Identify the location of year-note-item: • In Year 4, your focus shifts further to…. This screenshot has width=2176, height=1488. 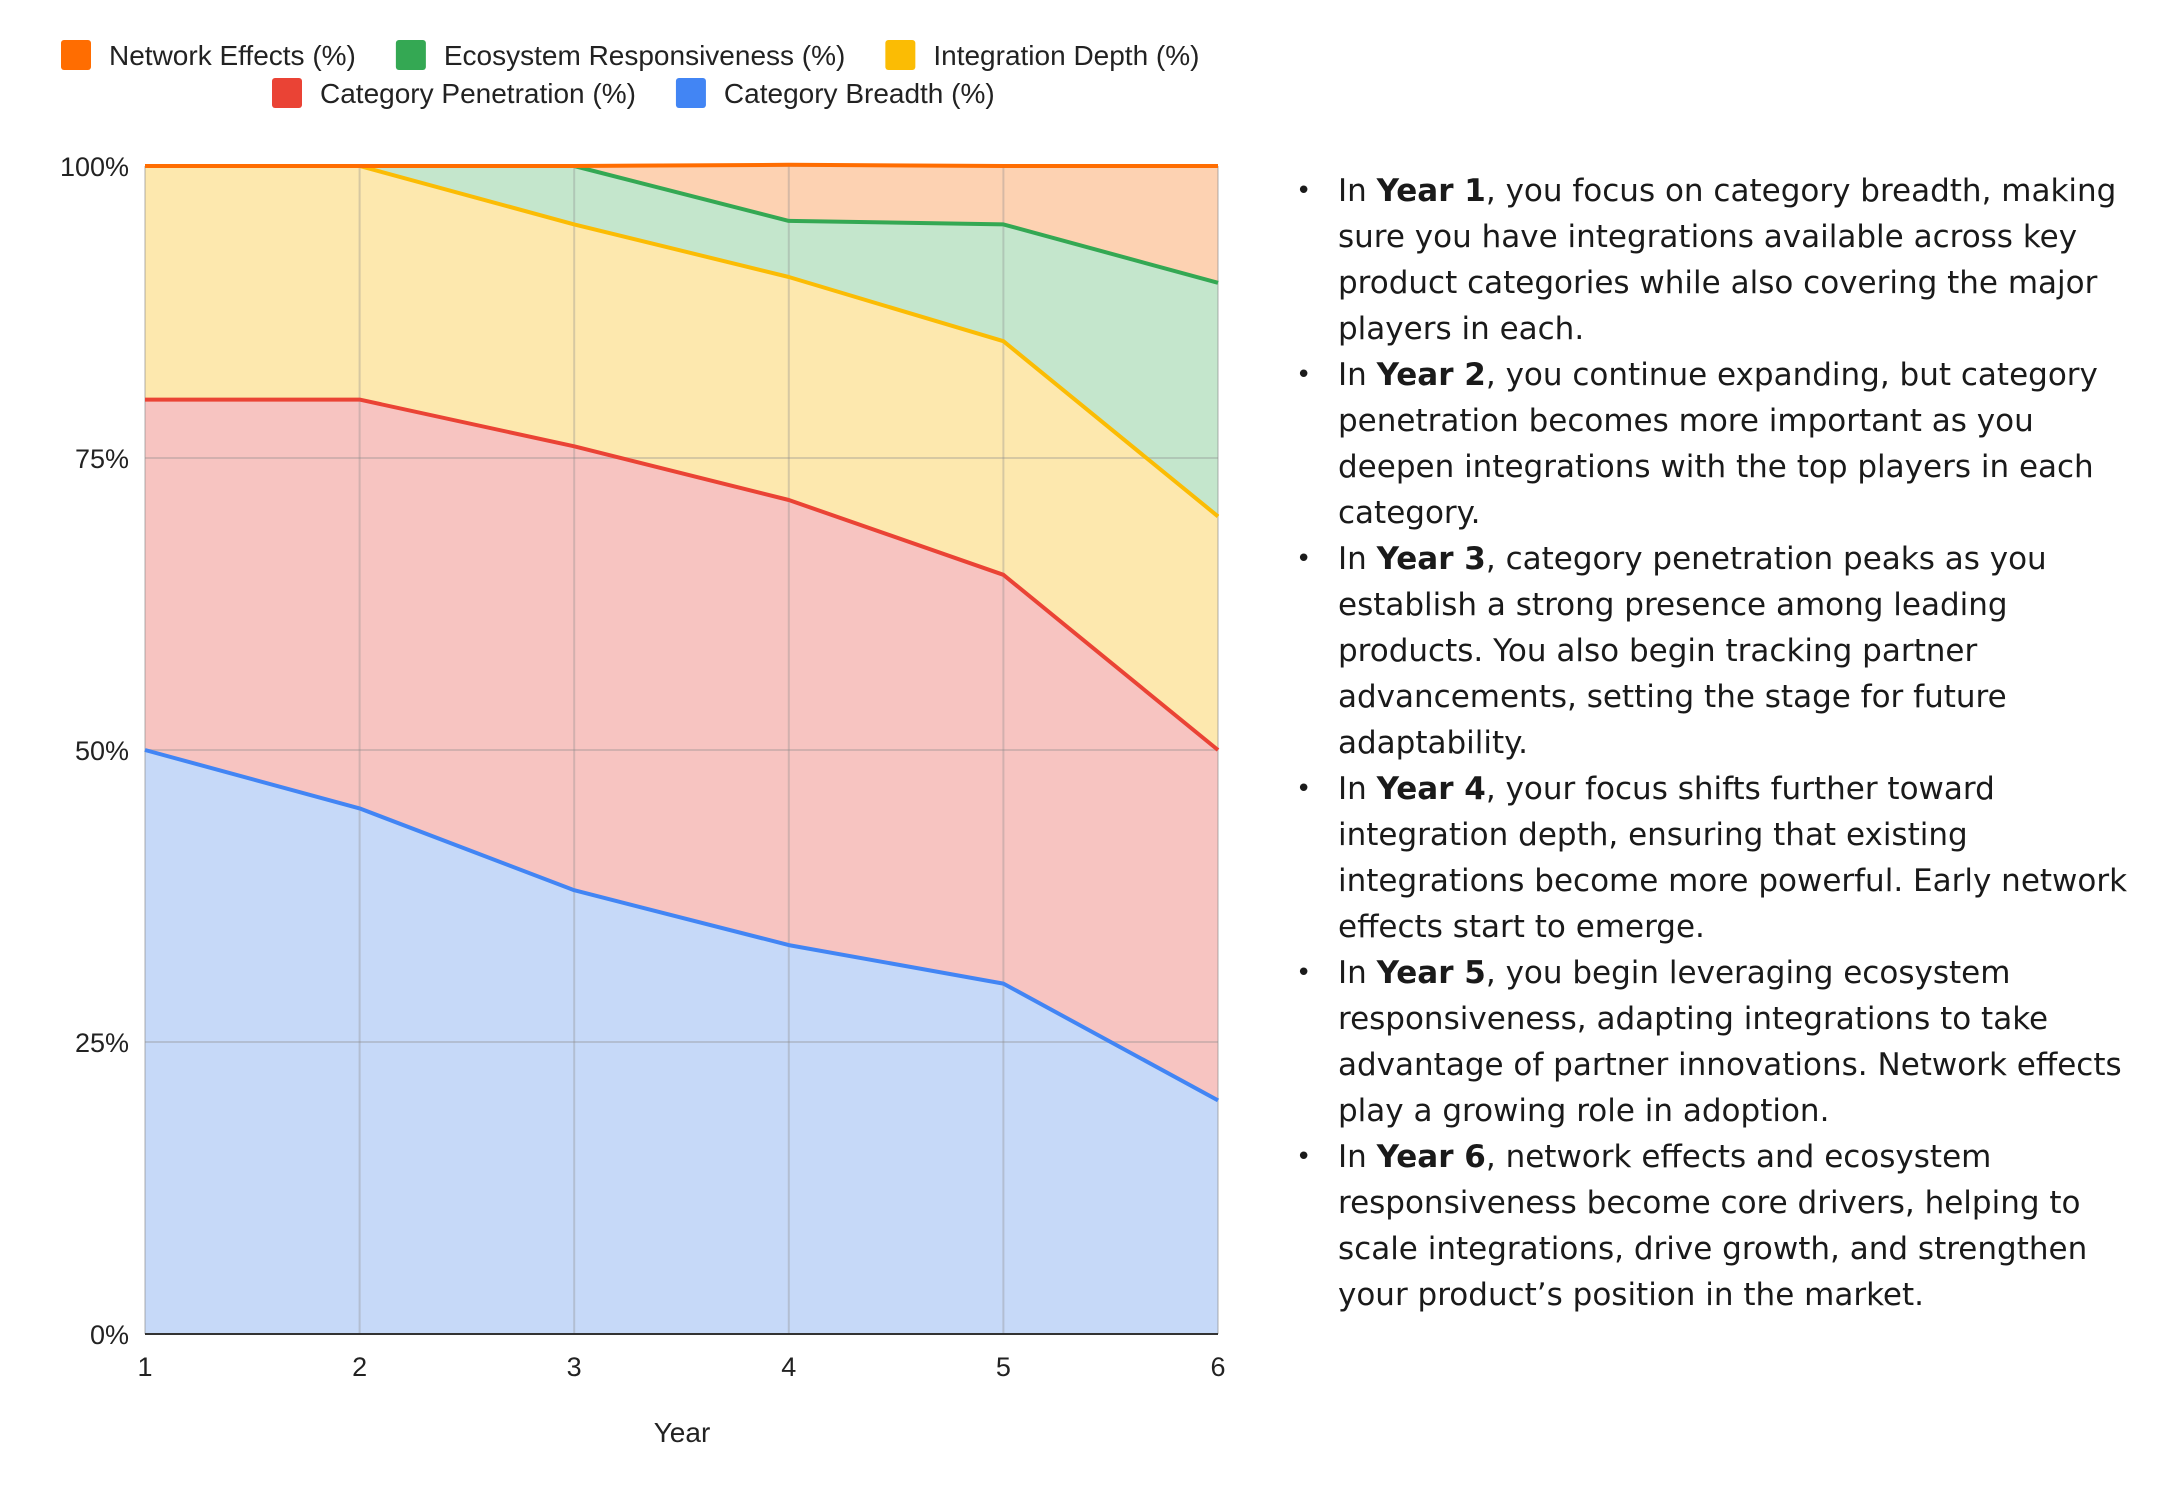
(1726, 858).